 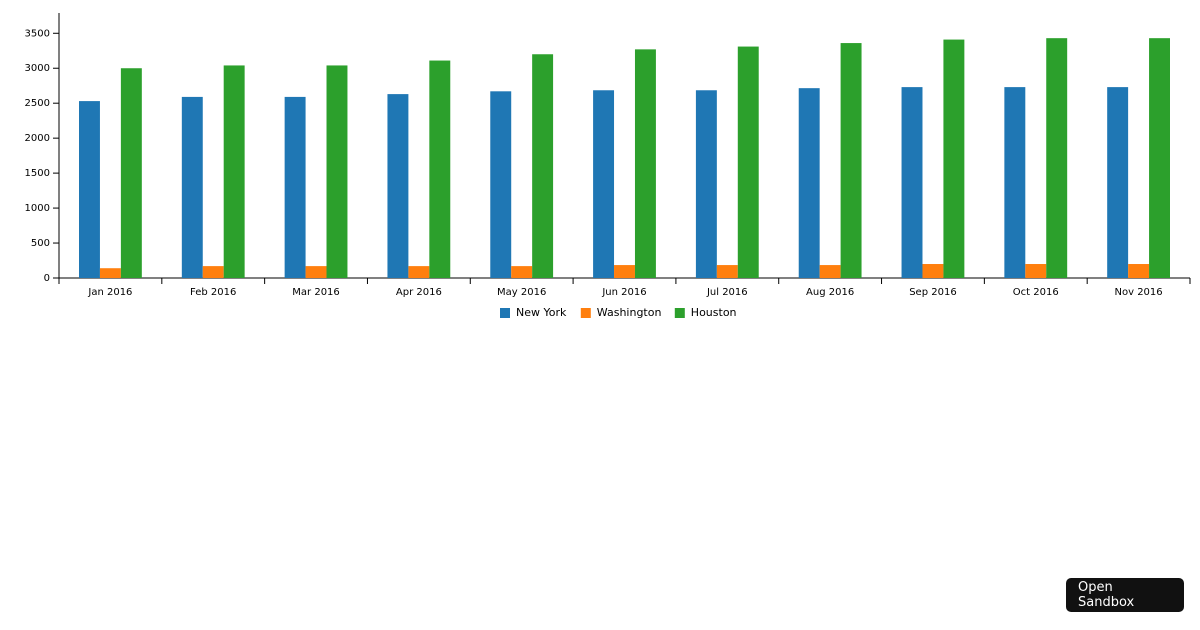 What do you see at coordinates (40, 243) in the screenshot?
I see `y-tick-label: 500` at bounding box center [40, 243].